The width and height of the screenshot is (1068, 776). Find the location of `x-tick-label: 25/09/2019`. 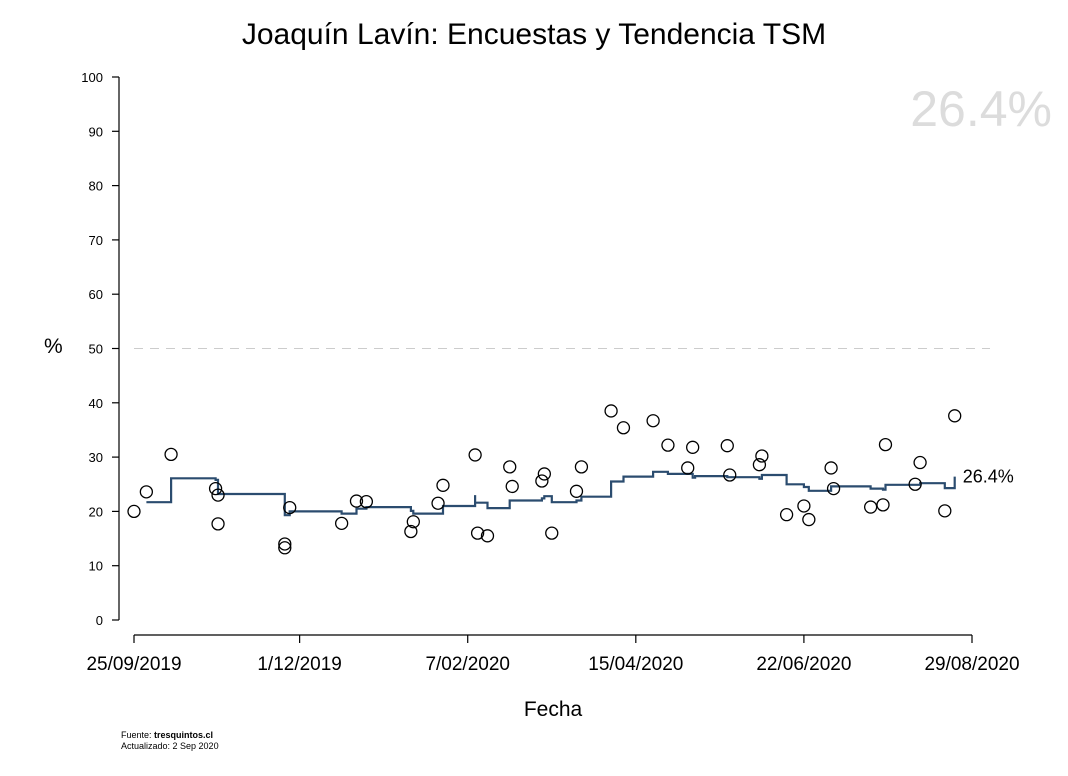

x-tick-label: 25/09/2019 is located at coordinates (133, 664).